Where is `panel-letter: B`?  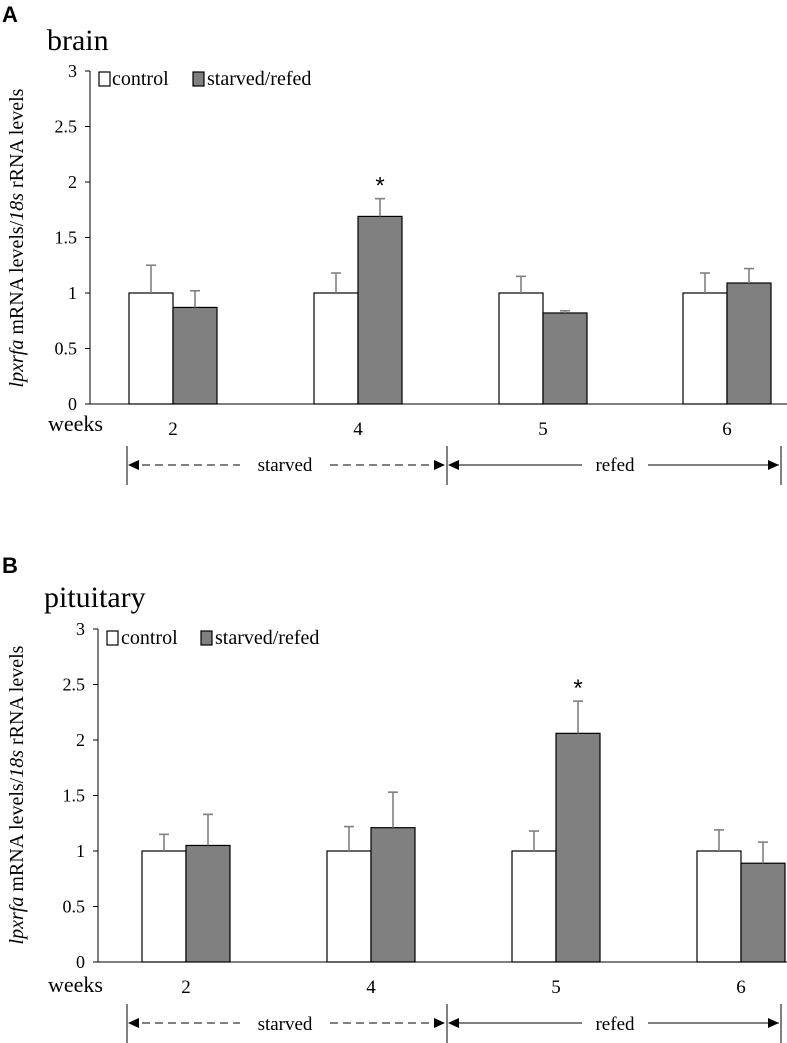 panel-letter: B is located at coordinates (10, 565).